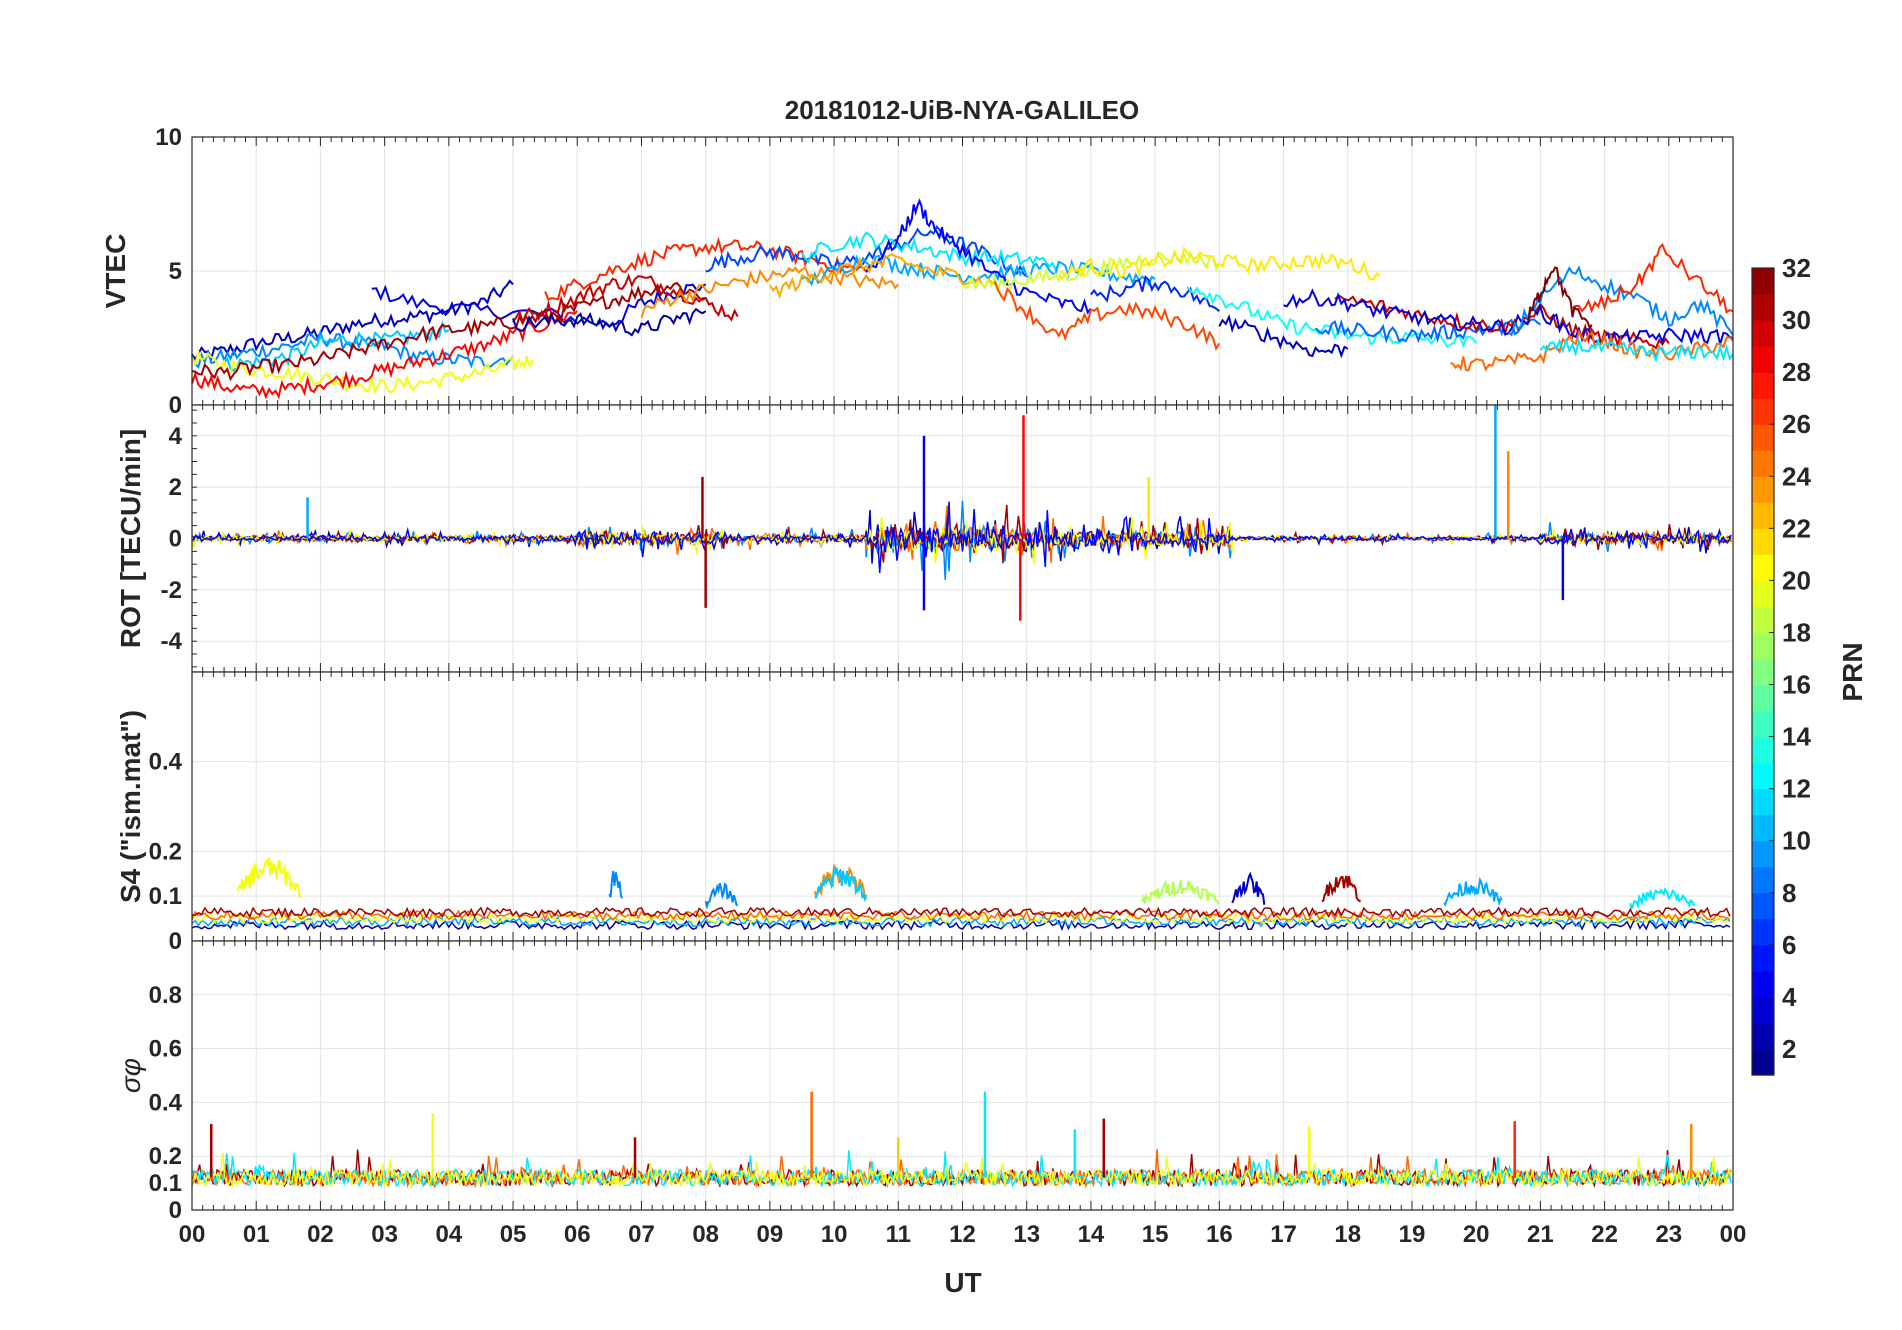 This screenshot has width=1902, height=1330. I want to click on colorbar-label: PRN, so click(1852, 671).